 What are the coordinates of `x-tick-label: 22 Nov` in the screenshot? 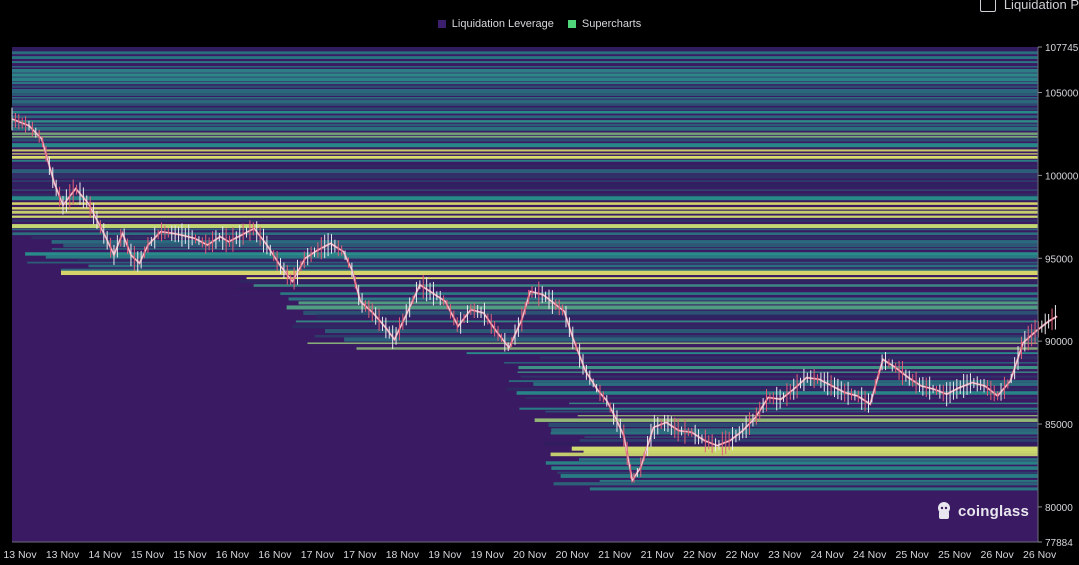 It's located at (743, 555).